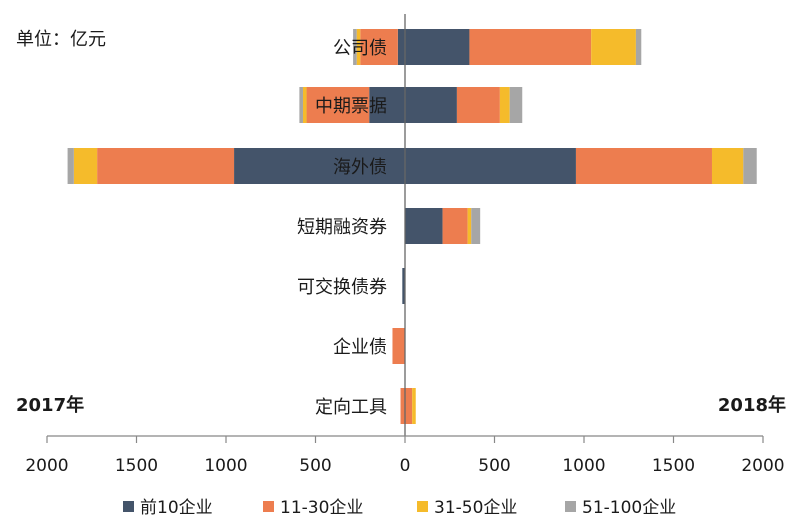 This screenshot has width=800, height=527. Describe the element at coordinates (475, 508) in the screenshot. I see `legend-label: 31-50企业` at that location.